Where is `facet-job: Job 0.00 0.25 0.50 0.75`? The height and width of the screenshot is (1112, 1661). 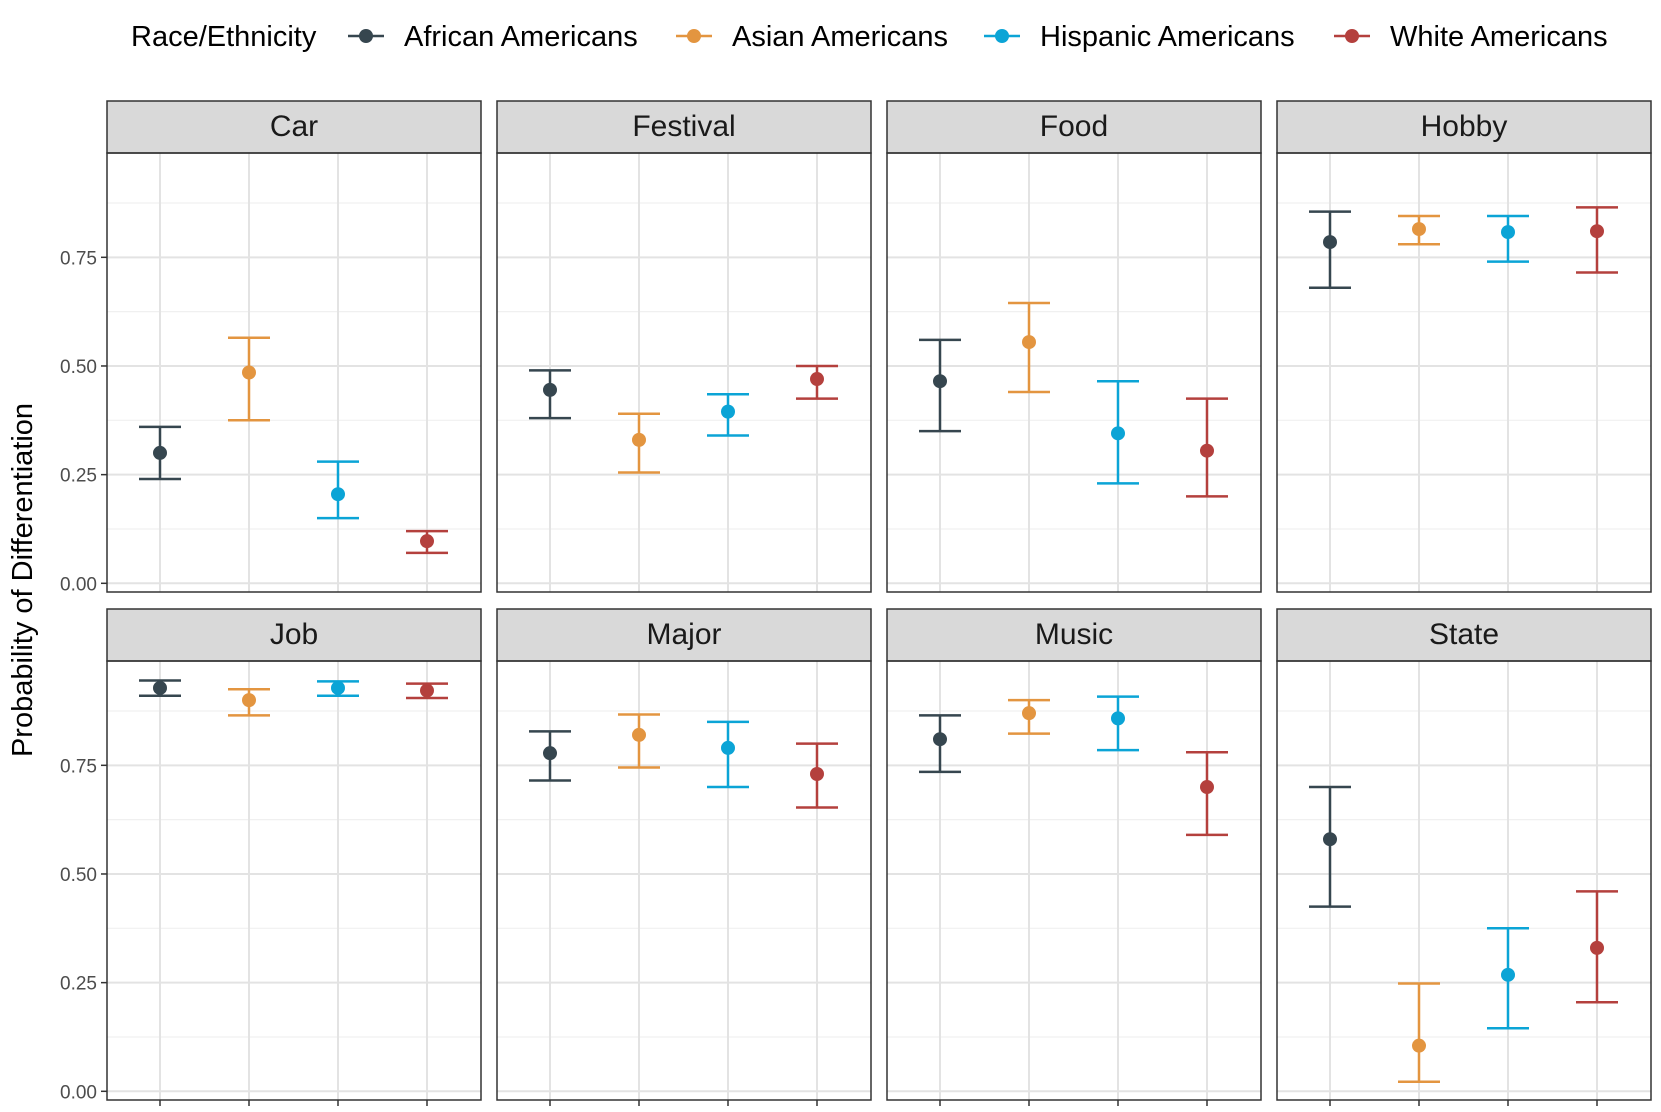
facet-job: Job 0.00 0.25 0.50 0.75 is located at coordinates (271, 857).